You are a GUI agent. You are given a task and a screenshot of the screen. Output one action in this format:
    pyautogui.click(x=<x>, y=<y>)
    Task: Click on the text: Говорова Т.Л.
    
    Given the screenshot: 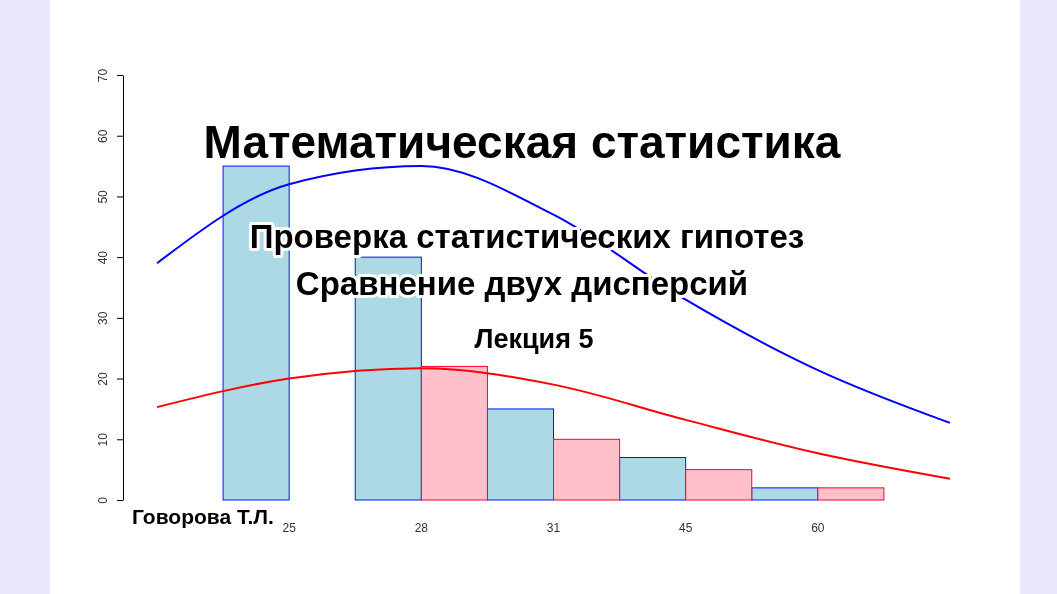 What is the action you would take?
    pyautogui.click(x=203, y=516)
    